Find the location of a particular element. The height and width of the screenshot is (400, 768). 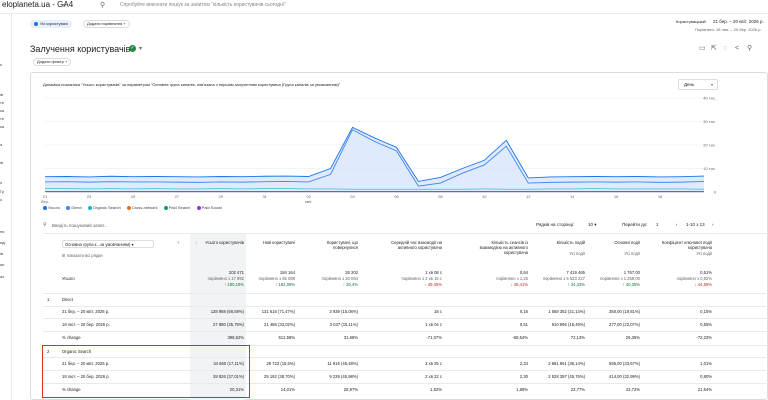

group-index: 1 is located at coordinates (48, 299).